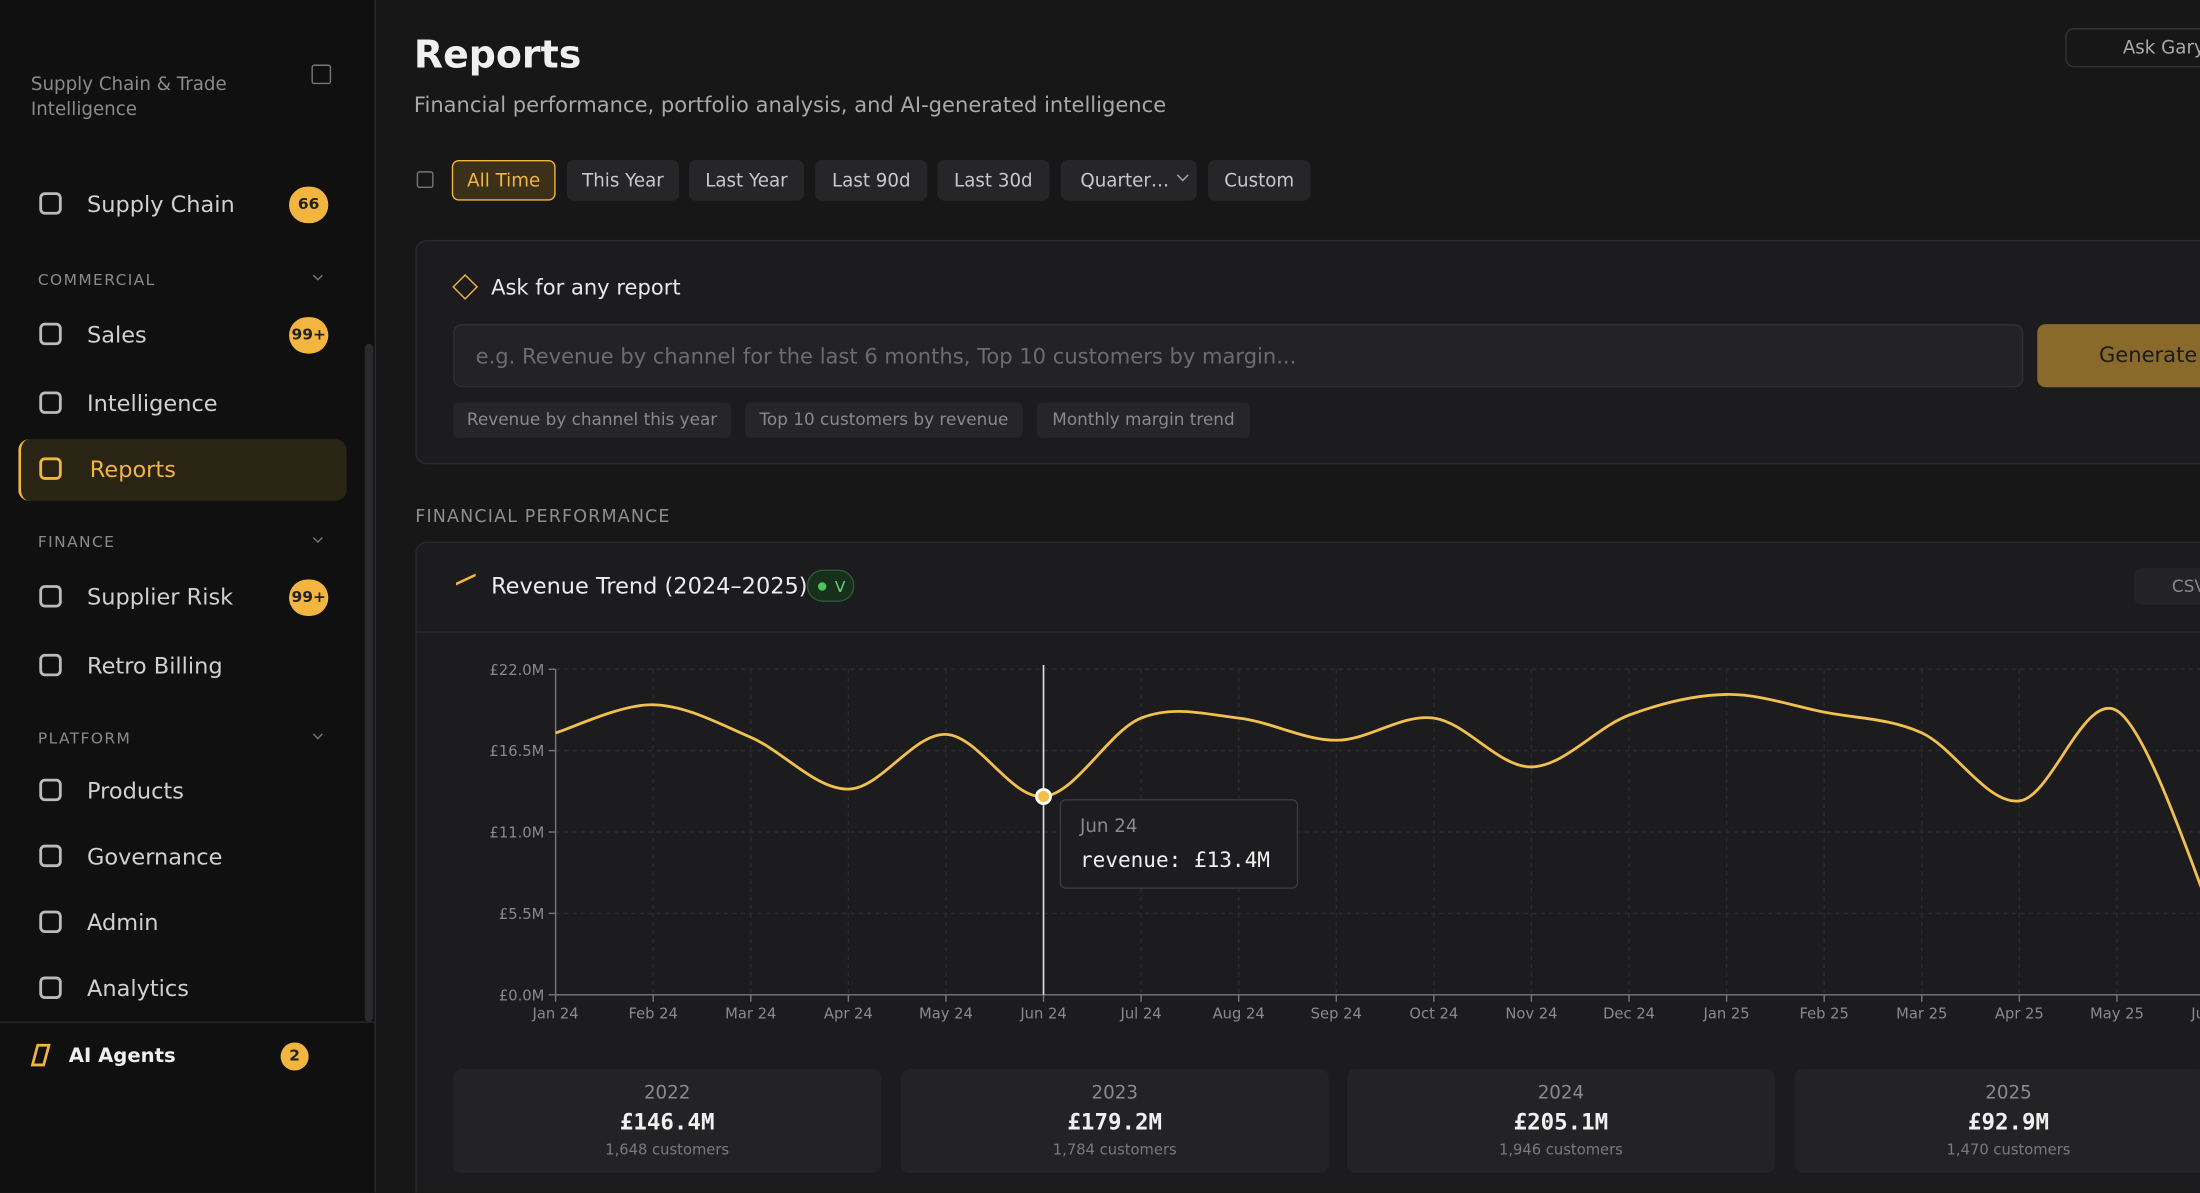 The image size is (2200, 1193). What do you see at coordinates (1433, 1014) in the screenshot?
I see `x-tick-label: Oct 24` at bounding box center [1433, 1014].